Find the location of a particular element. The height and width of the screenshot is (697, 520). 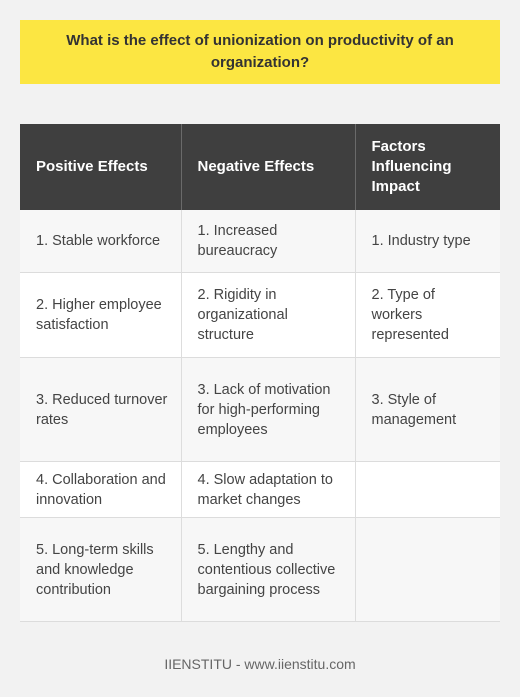

table-cell: 3. Reduced turnover rates is located at coordinates (101, 409).